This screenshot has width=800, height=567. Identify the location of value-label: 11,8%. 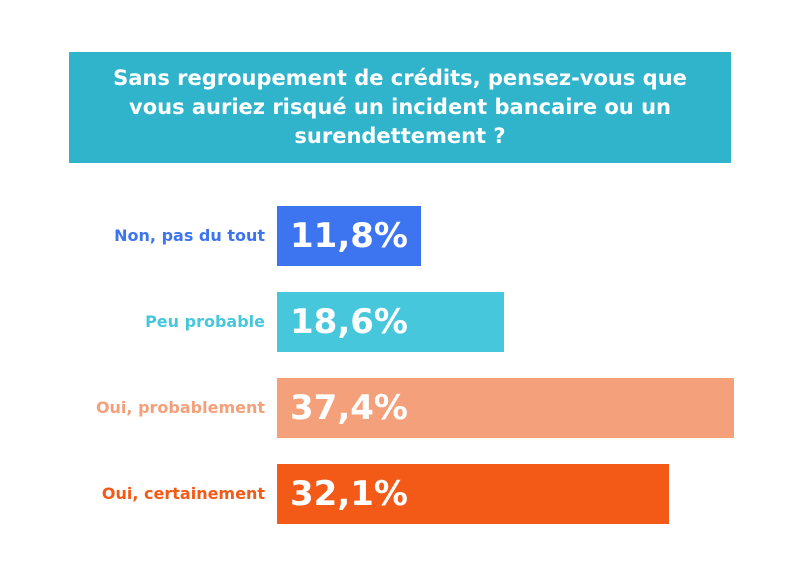
(349, 236).